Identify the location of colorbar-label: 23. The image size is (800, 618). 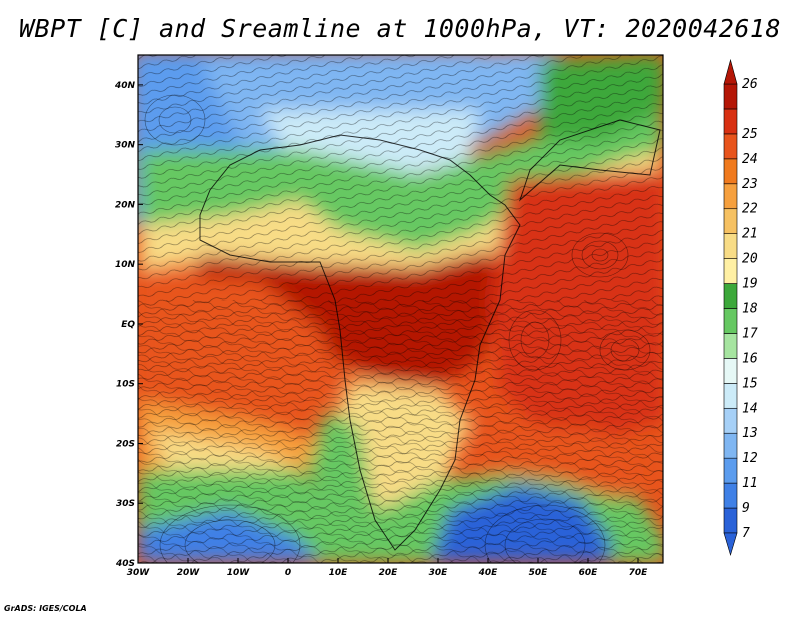
(750, 184).